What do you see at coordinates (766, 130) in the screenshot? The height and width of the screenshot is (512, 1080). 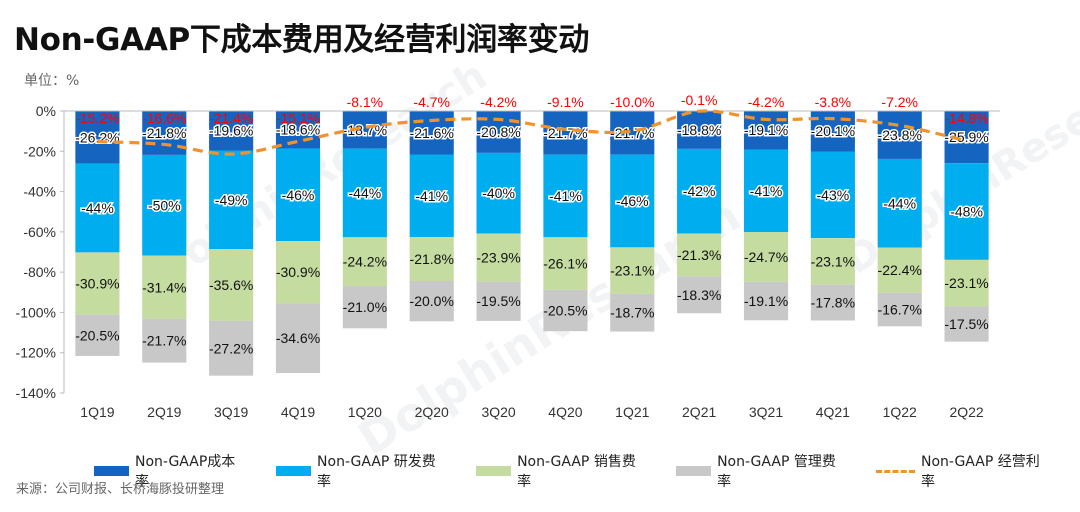 I see `bar-label-cost: -19.1%` at bounding box center [766, 130].